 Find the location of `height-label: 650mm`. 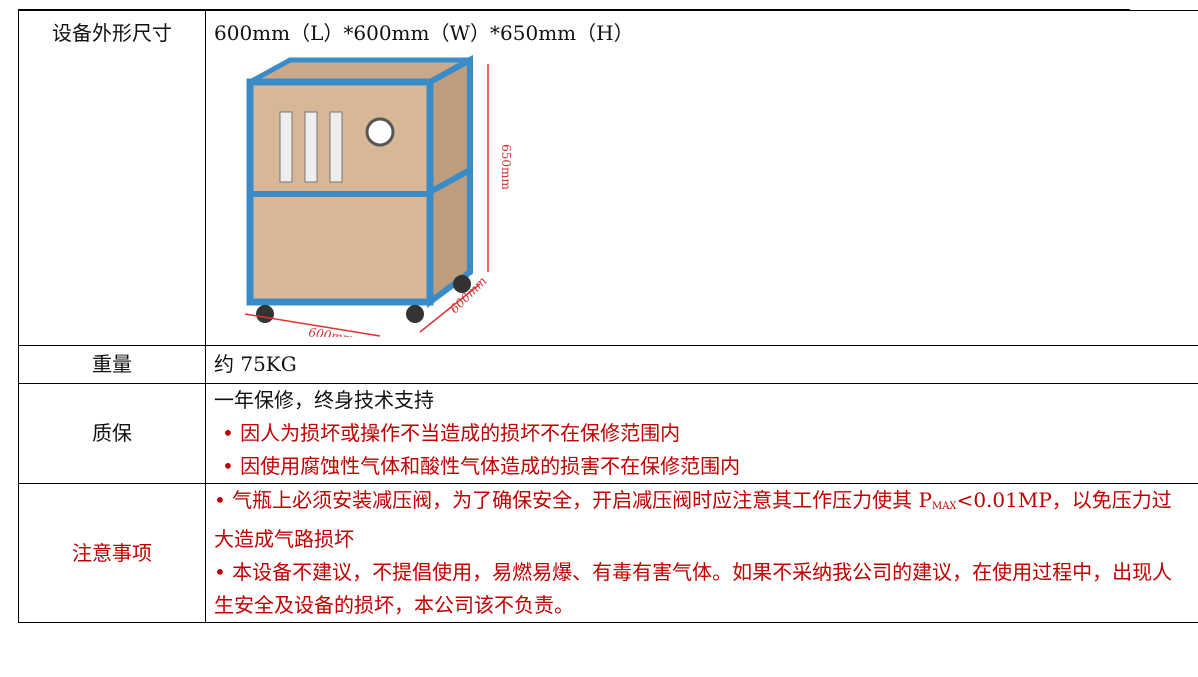

height-label: 650mm is located at coordinates (506, 167).